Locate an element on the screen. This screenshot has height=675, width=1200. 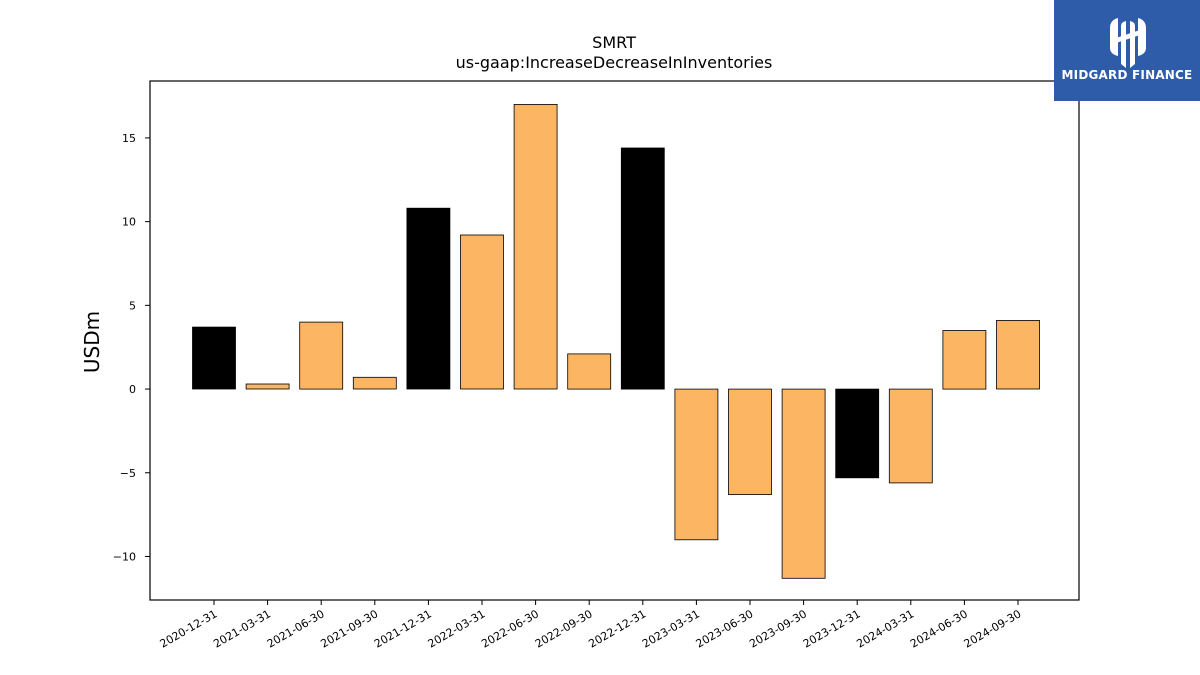
y-tick-label: 15 is located at coordinates (129, 138).